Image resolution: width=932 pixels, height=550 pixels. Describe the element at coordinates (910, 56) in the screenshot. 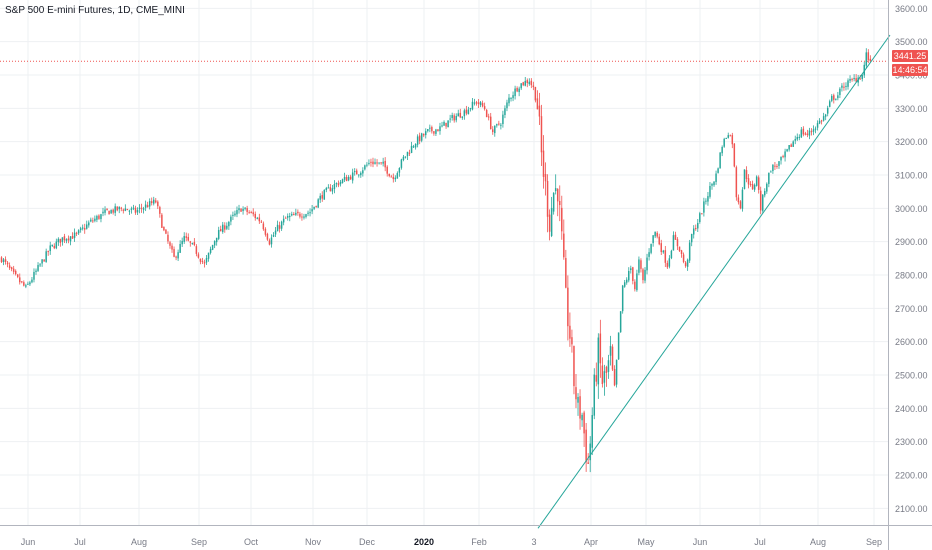

I see `last-price-tag: 3441.25` at that location.